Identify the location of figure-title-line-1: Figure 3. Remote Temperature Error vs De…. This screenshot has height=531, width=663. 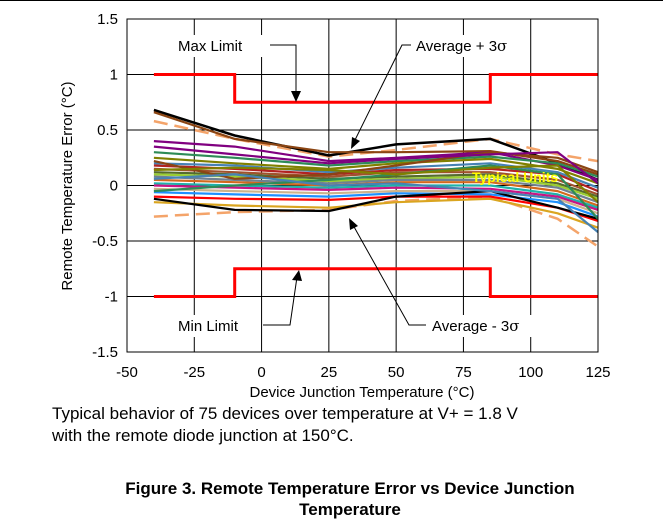
(350, 488).